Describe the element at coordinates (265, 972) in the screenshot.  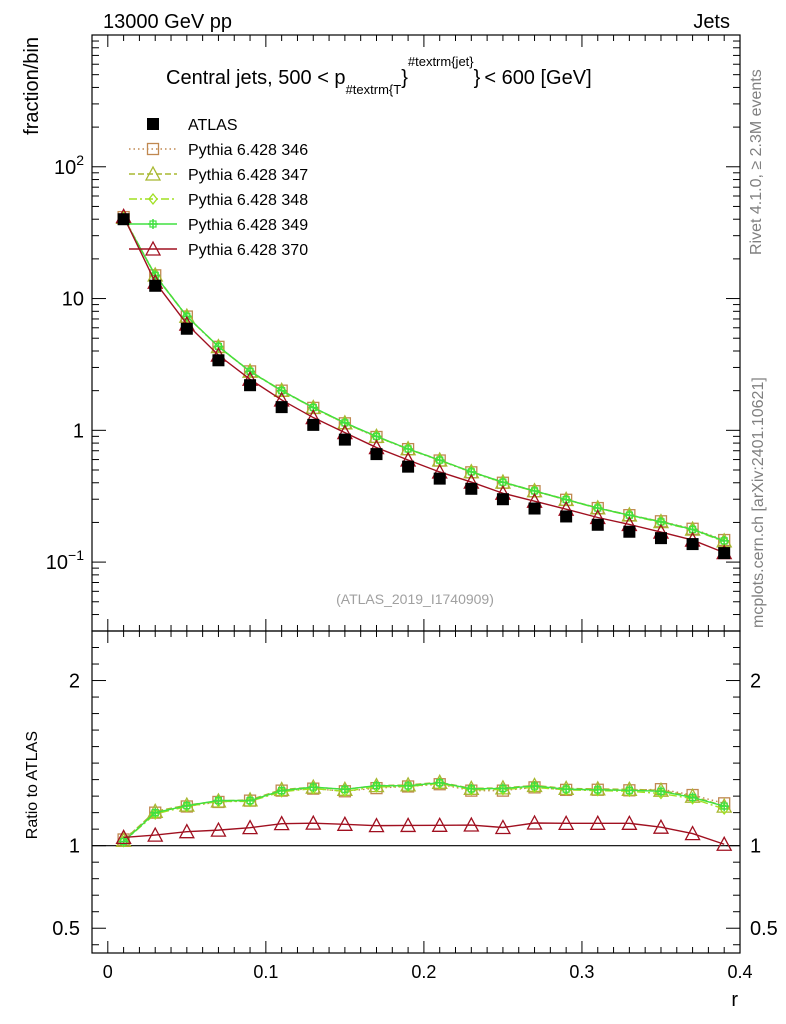
I see `x-tick-label: 0.1` at that location.